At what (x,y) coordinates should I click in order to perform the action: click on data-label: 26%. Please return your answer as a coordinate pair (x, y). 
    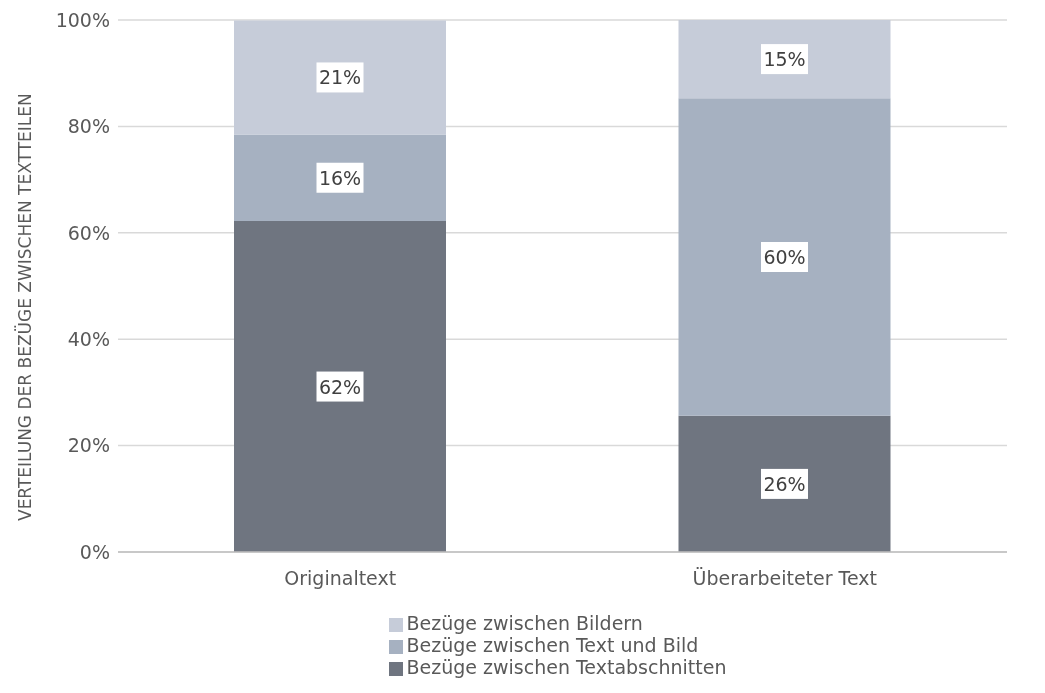
    Looking at the image, I should click on (784, 483).